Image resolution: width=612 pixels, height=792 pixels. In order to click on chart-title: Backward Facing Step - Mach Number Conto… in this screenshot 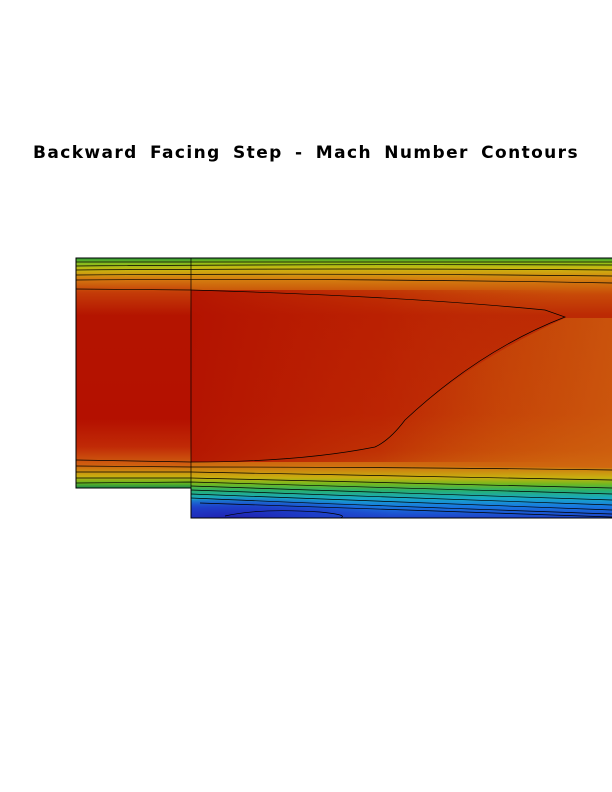, I will do `click(305, 153)`.